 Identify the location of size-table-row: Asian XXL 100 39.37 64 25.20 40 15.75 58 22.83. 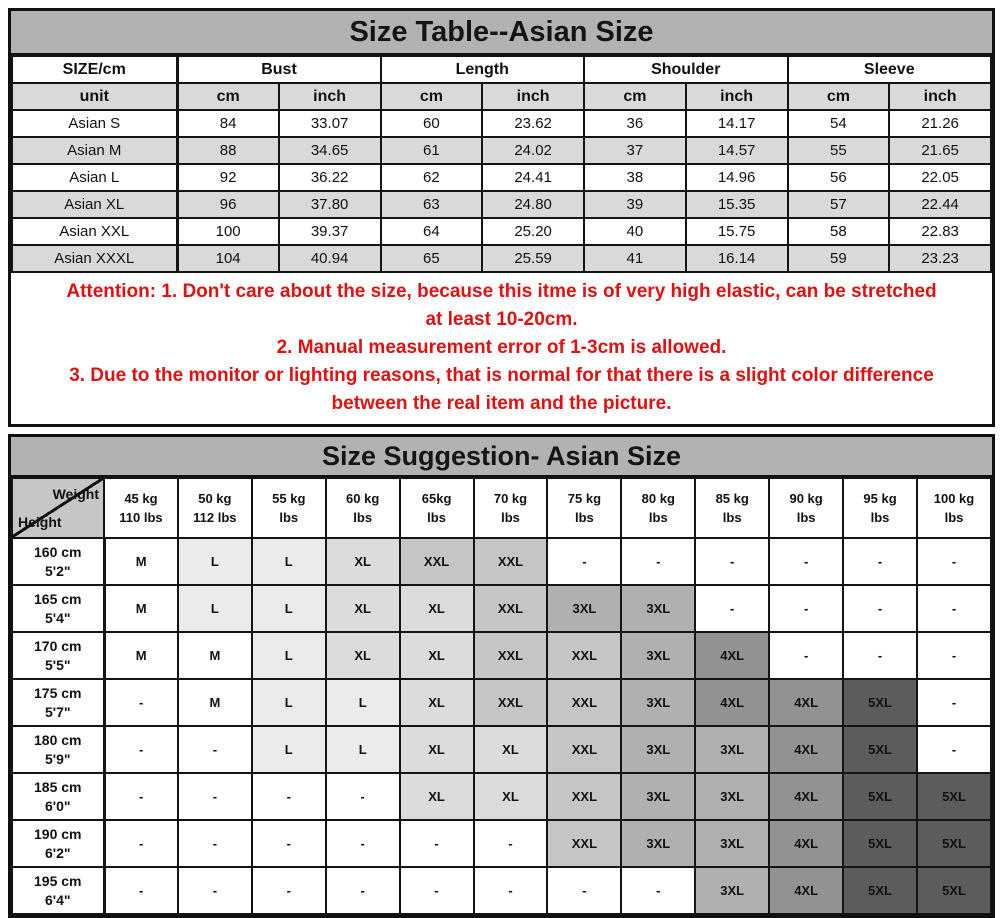
(501, 231).